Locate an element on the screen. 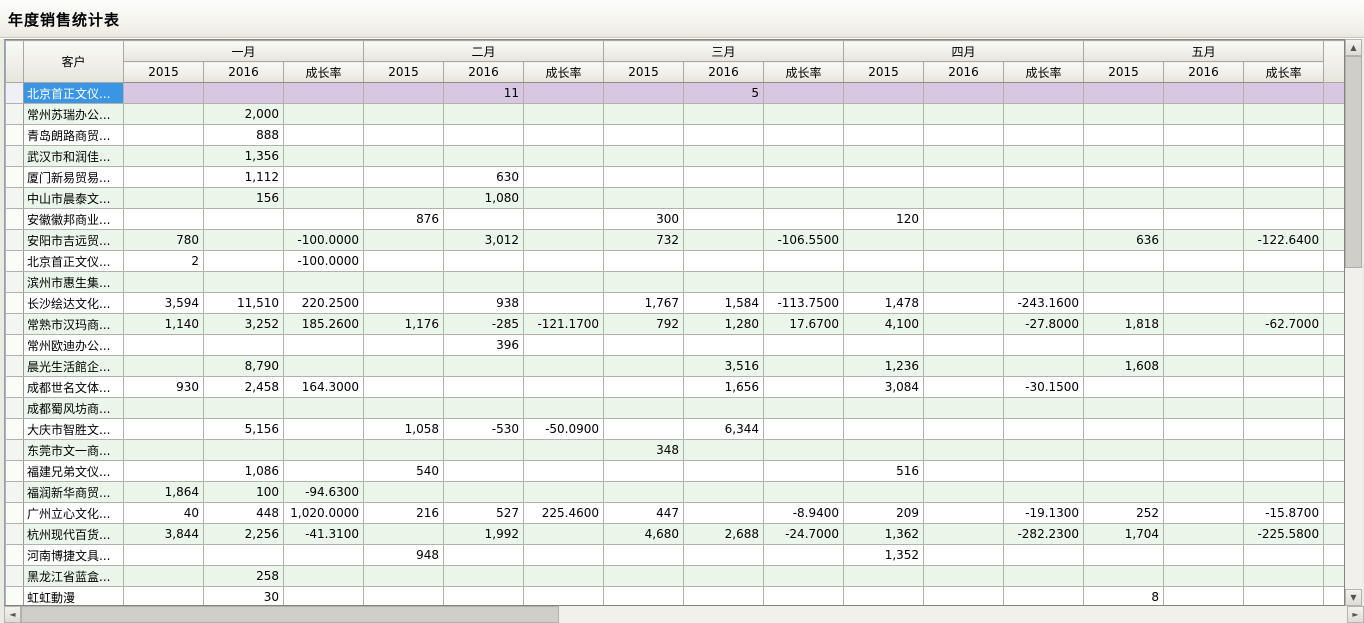  data-cell: 1,864 is located at coordinates (163, 492).